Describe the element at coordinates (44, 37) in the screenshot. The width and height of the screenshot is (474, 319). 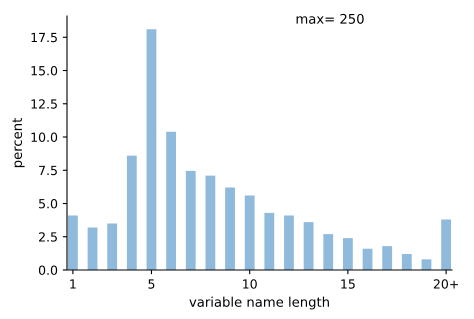
I see `y-tick-label: 17.5` at that location.